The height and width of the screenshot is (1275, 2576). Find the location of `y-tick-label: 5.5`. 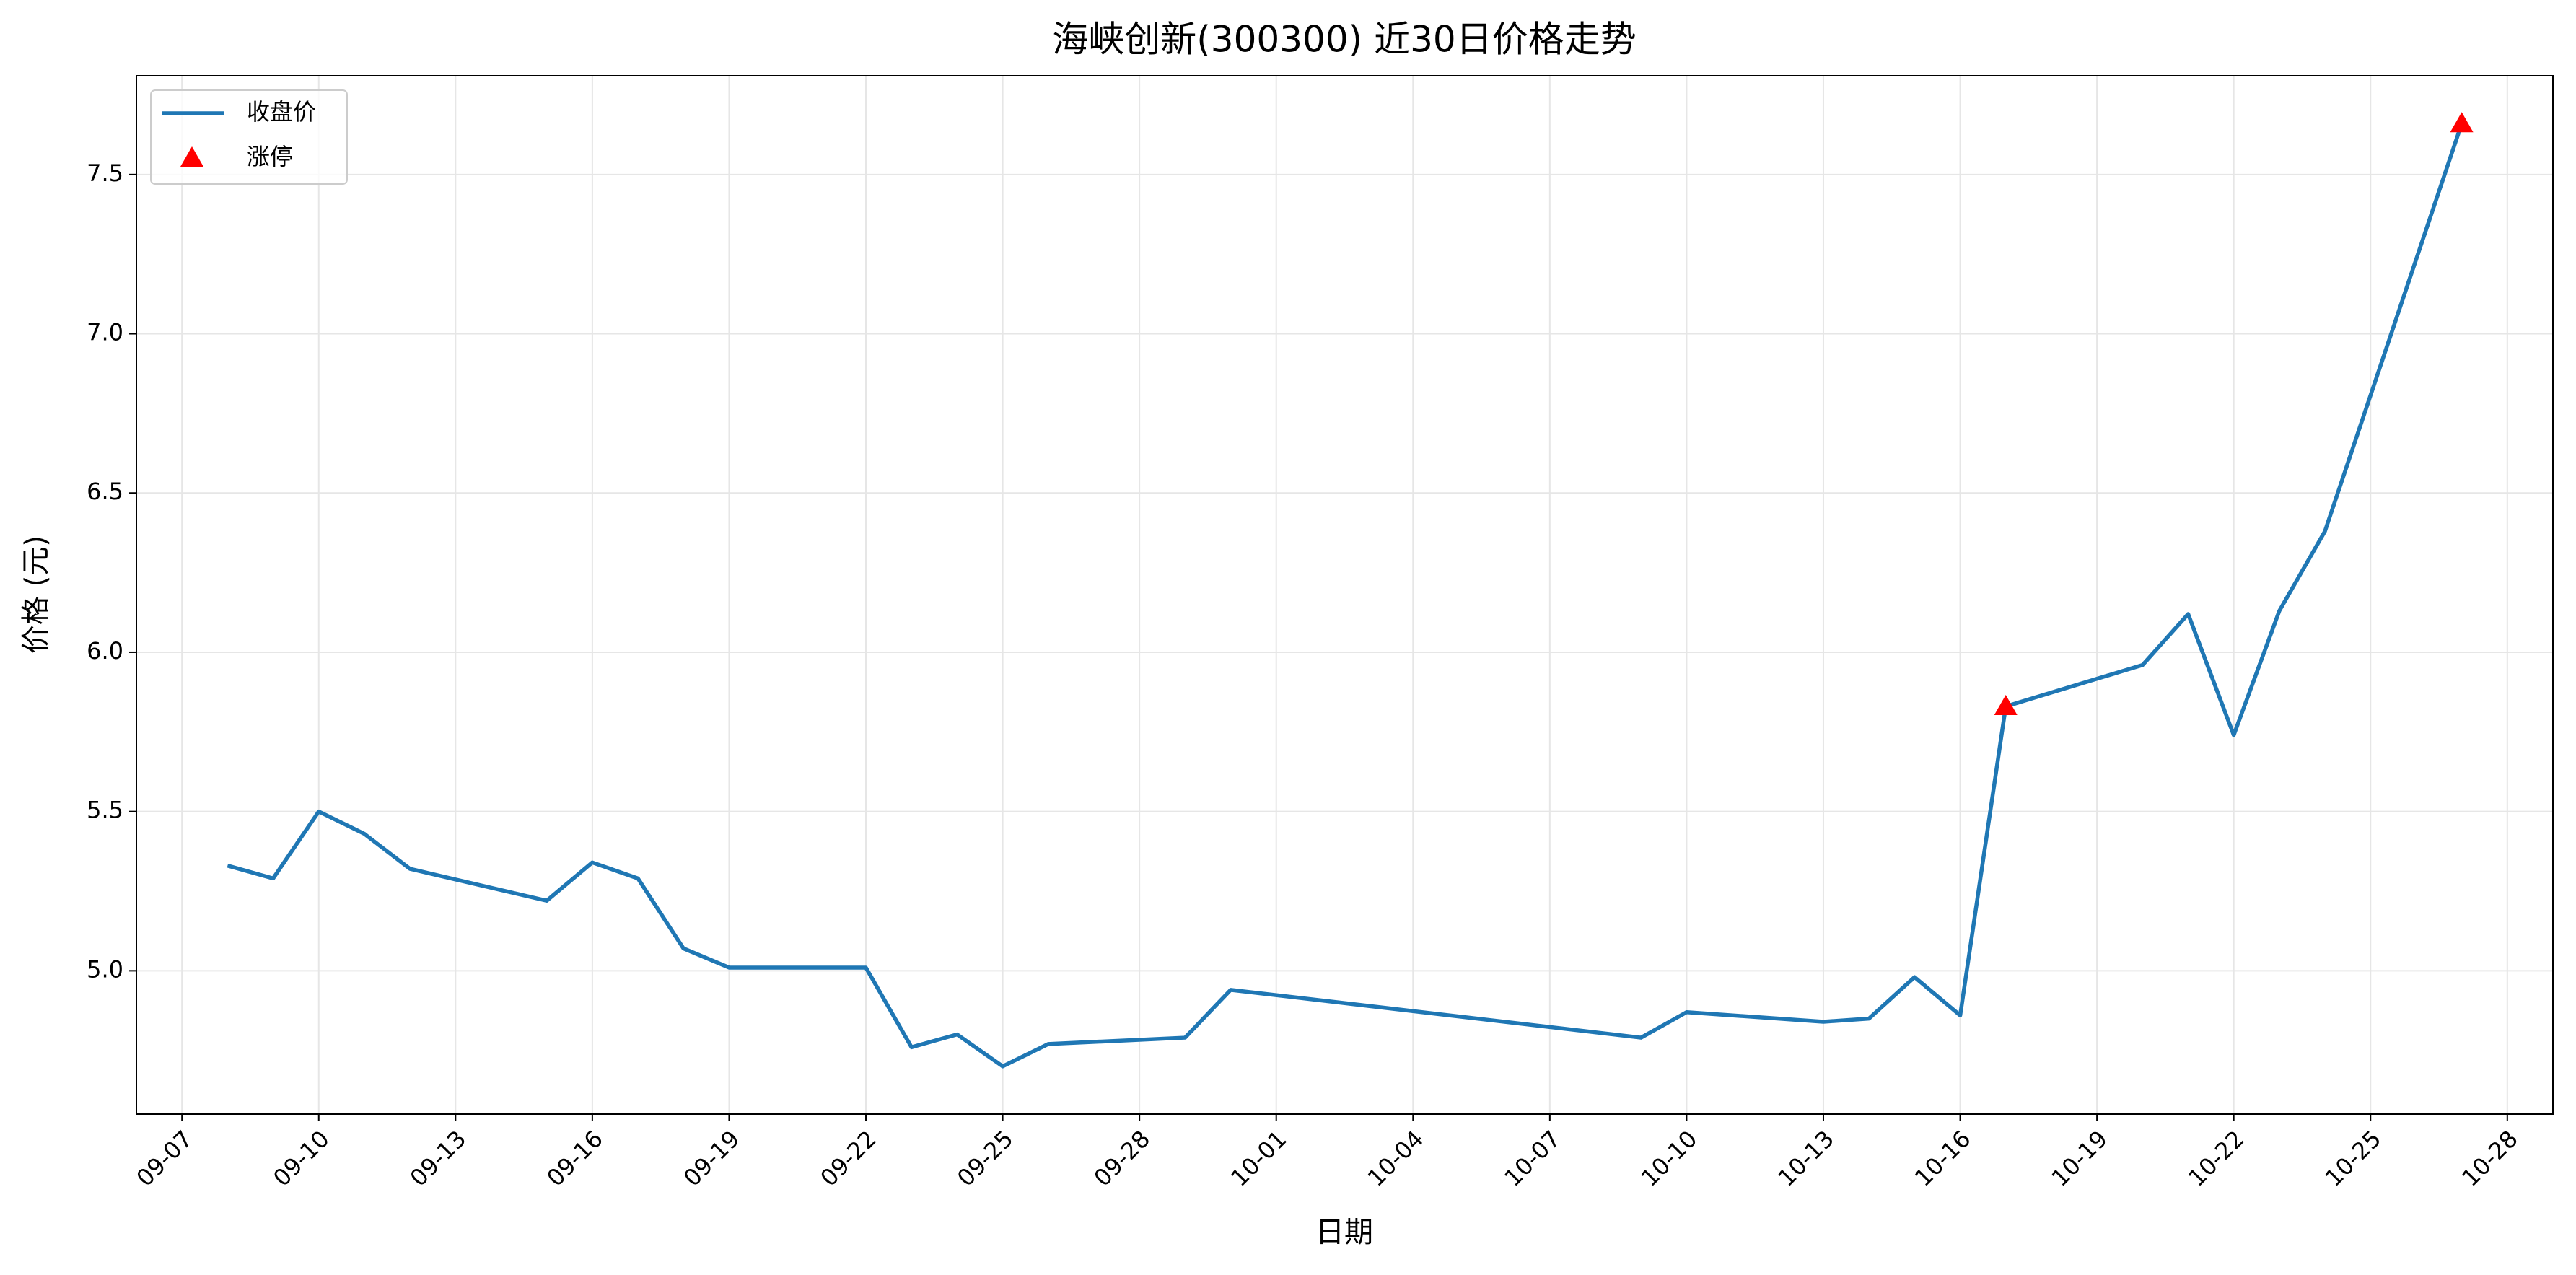

y-tick-label: 5.5 is located at coordinates (105, 810).